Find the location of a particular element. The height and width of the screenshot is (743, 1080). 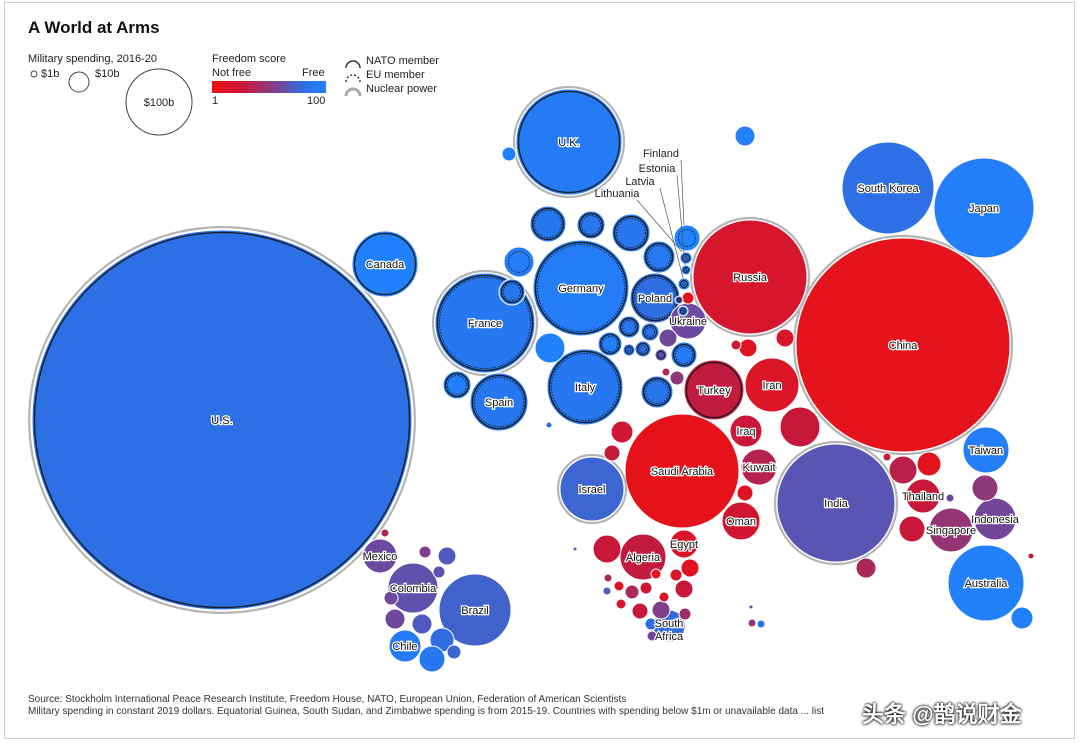

nuclear-ring-china is located at coordinates (903, 345).